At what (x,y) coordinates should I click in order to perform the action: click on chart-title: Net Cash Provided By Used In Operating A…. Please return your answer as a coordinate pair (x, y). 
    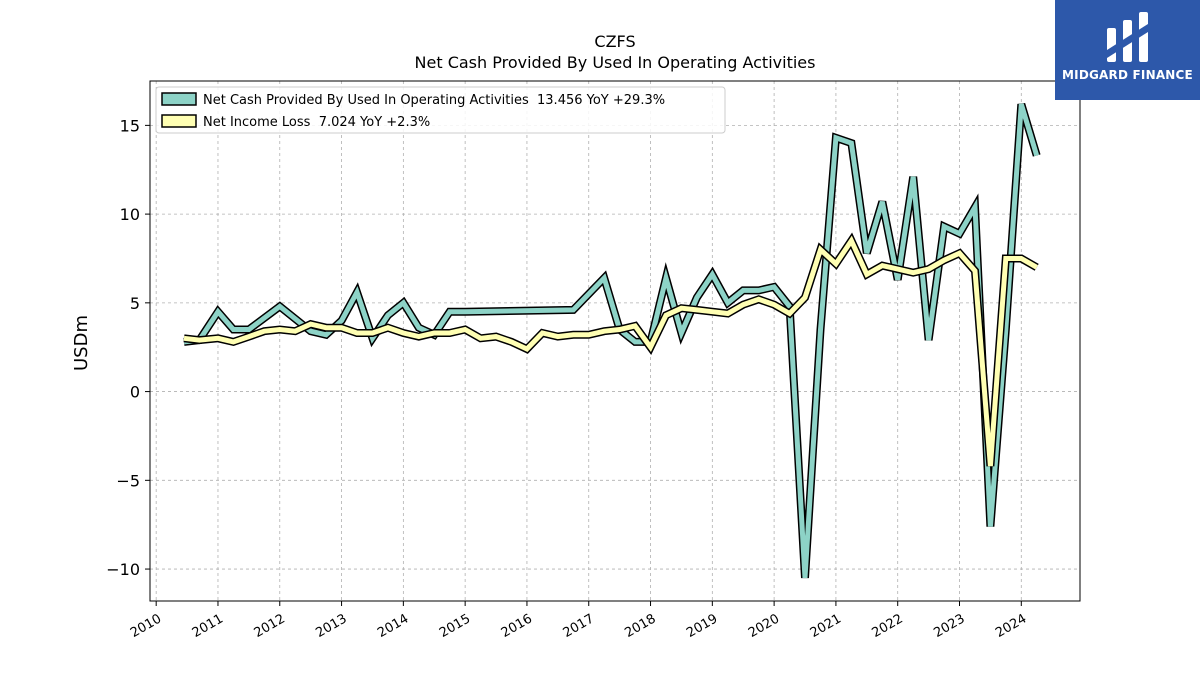
    Looking at the image, I should click on (615, 62).